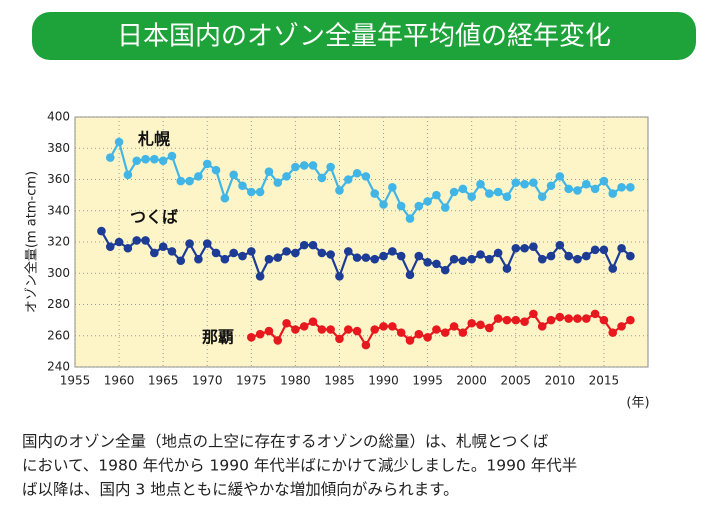  Describe the element at coordinates (471, 381) in the screenshot. I see `x-tick-label: 2000` at that location.